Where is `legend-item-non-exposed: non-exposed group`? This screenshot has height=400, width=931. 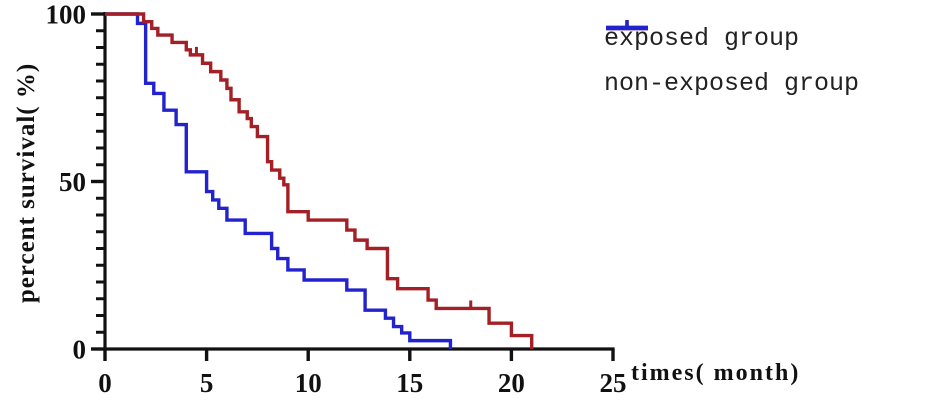
legend-item-non-exposed: non-exposed group is located at coordinates (732, 63).